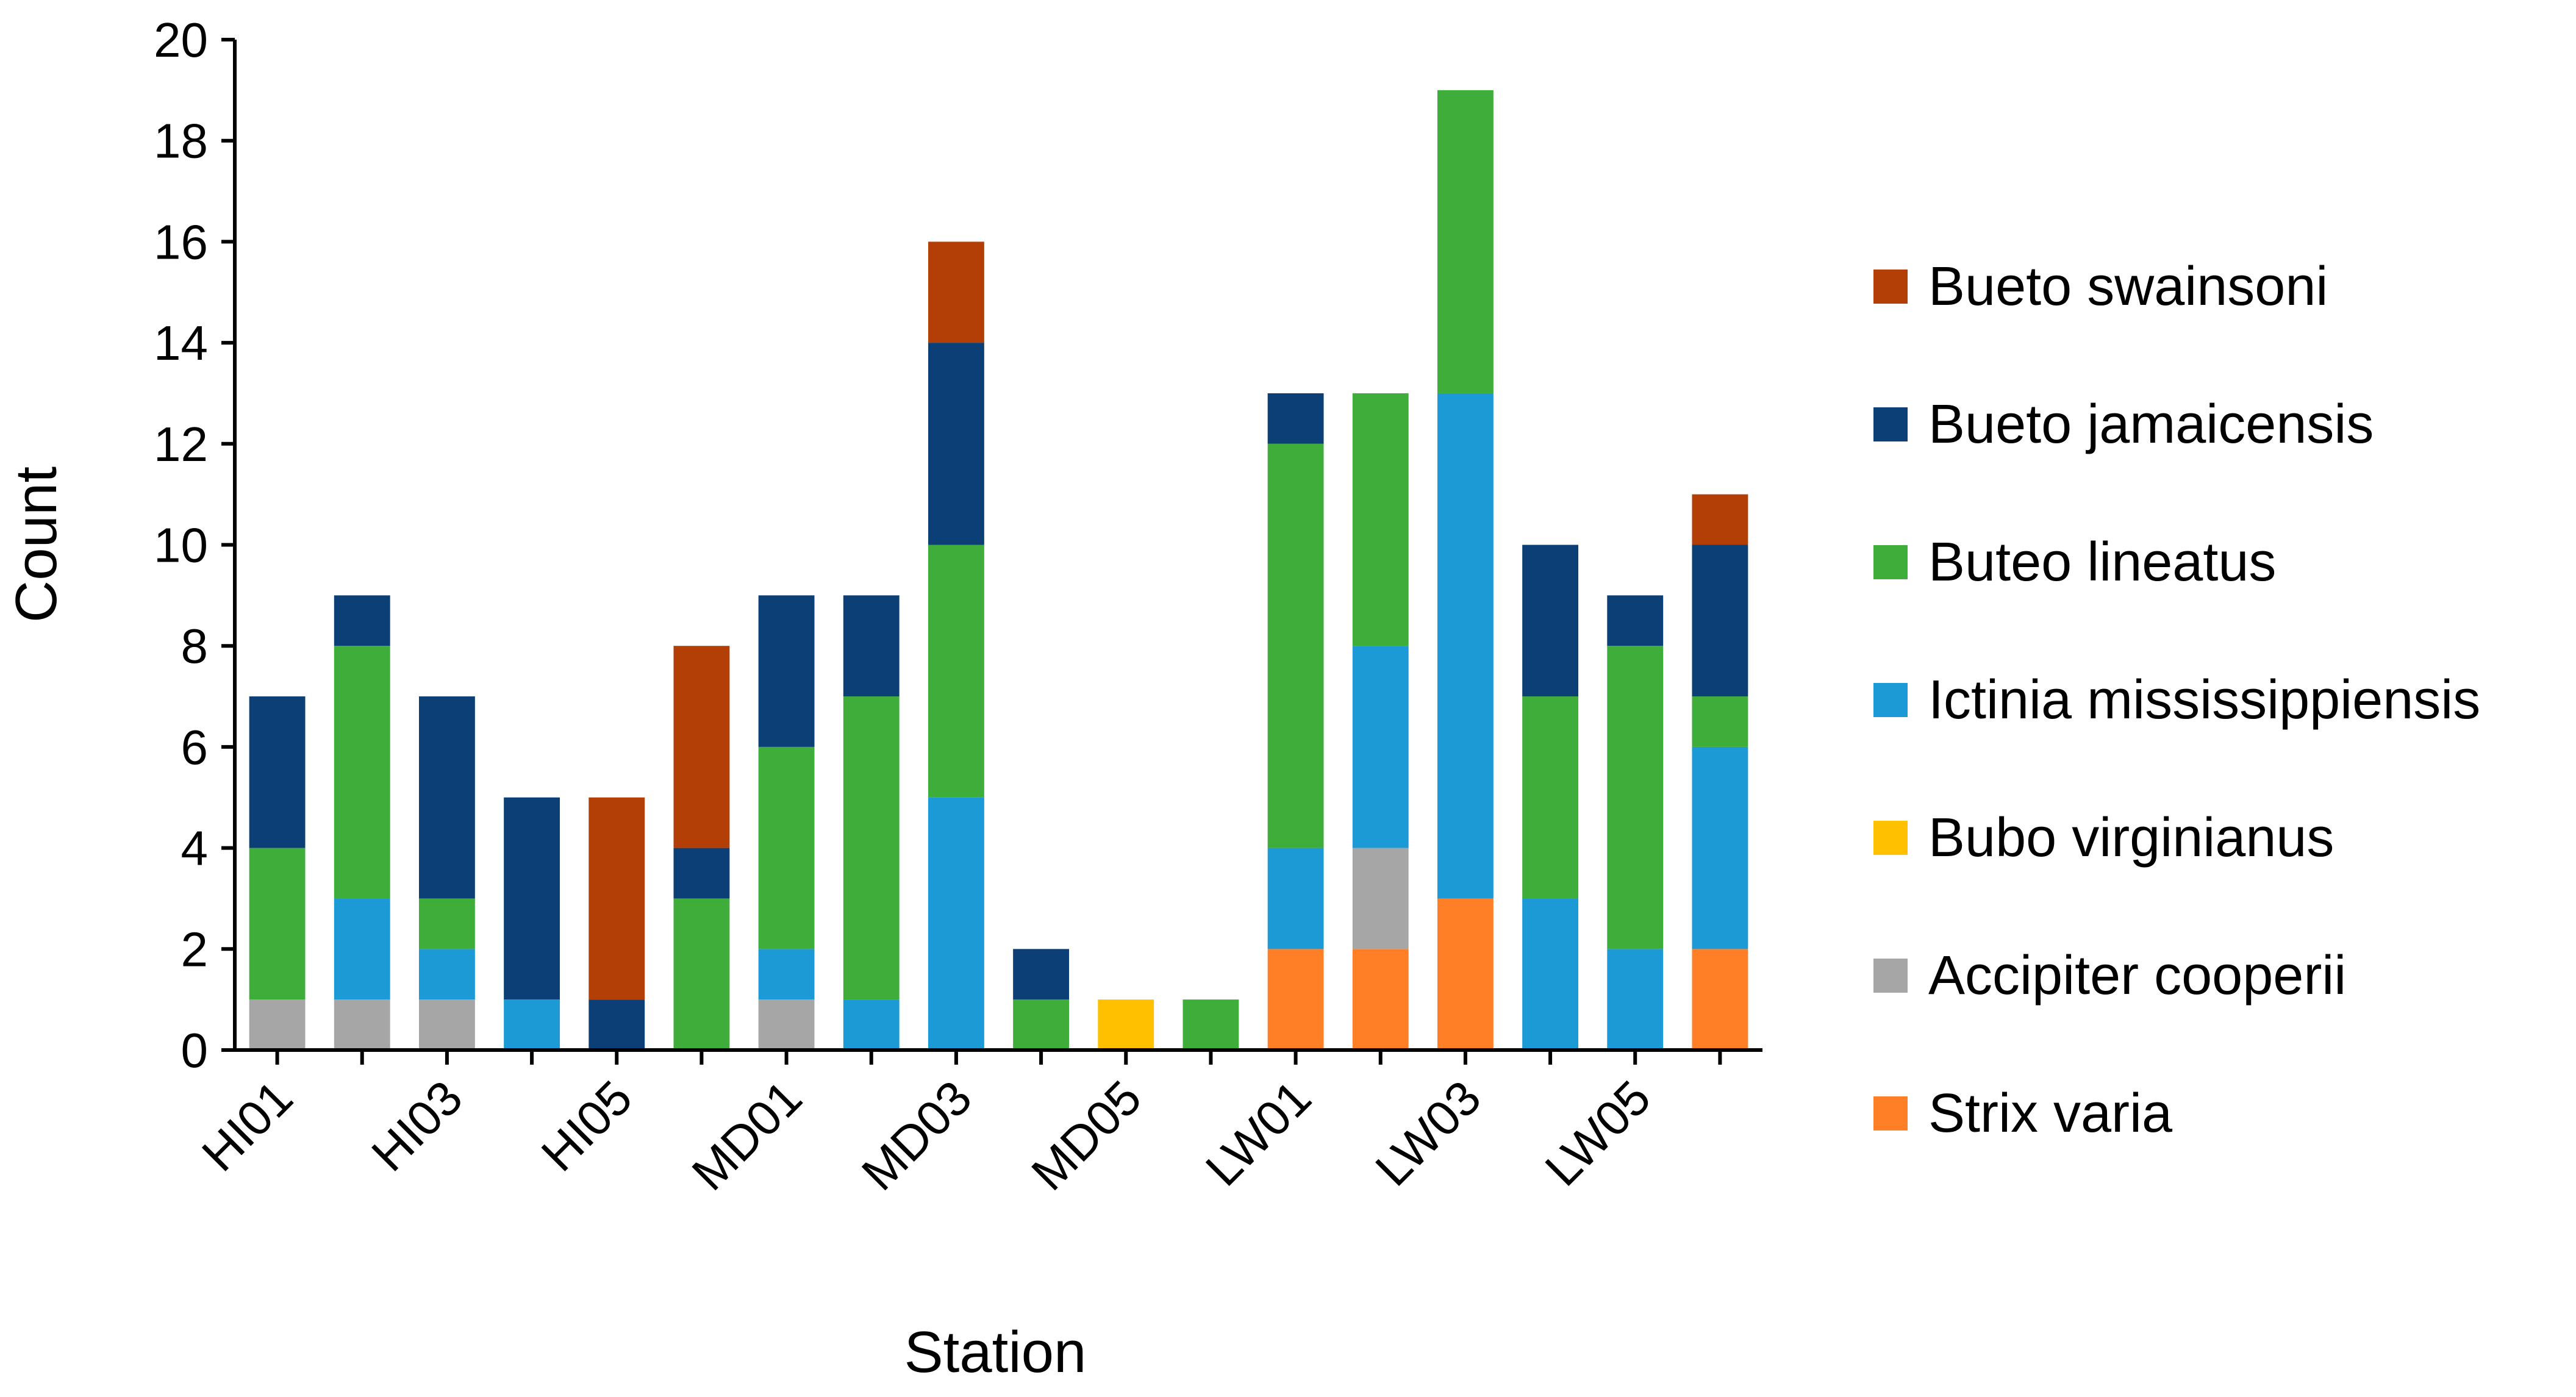  What do you see at coordinates (1720, 621) in the screenshot?
I see `bar-lw06-bueto-jamaicensis` at bounding box center [1720, 621].